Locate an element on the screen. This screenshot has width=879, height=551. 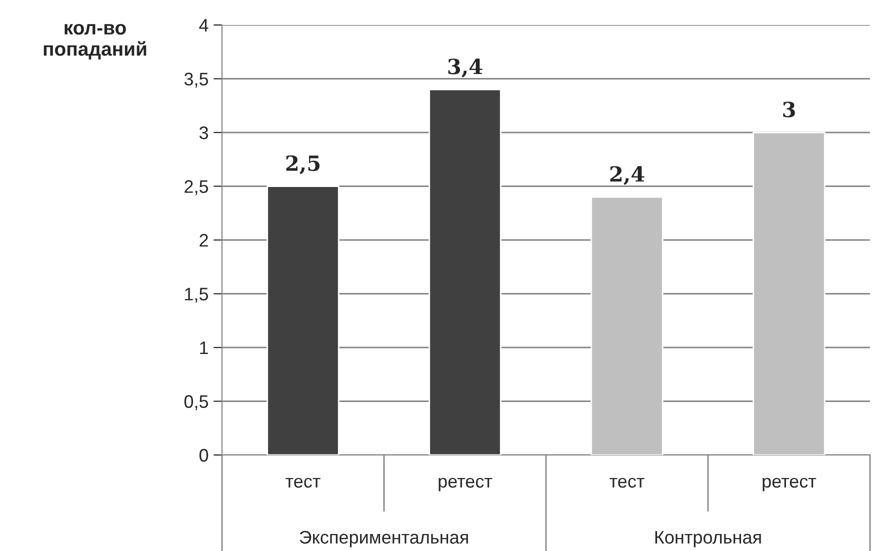
y-tick-label: 2,5 is located at coordinates (196, 188).